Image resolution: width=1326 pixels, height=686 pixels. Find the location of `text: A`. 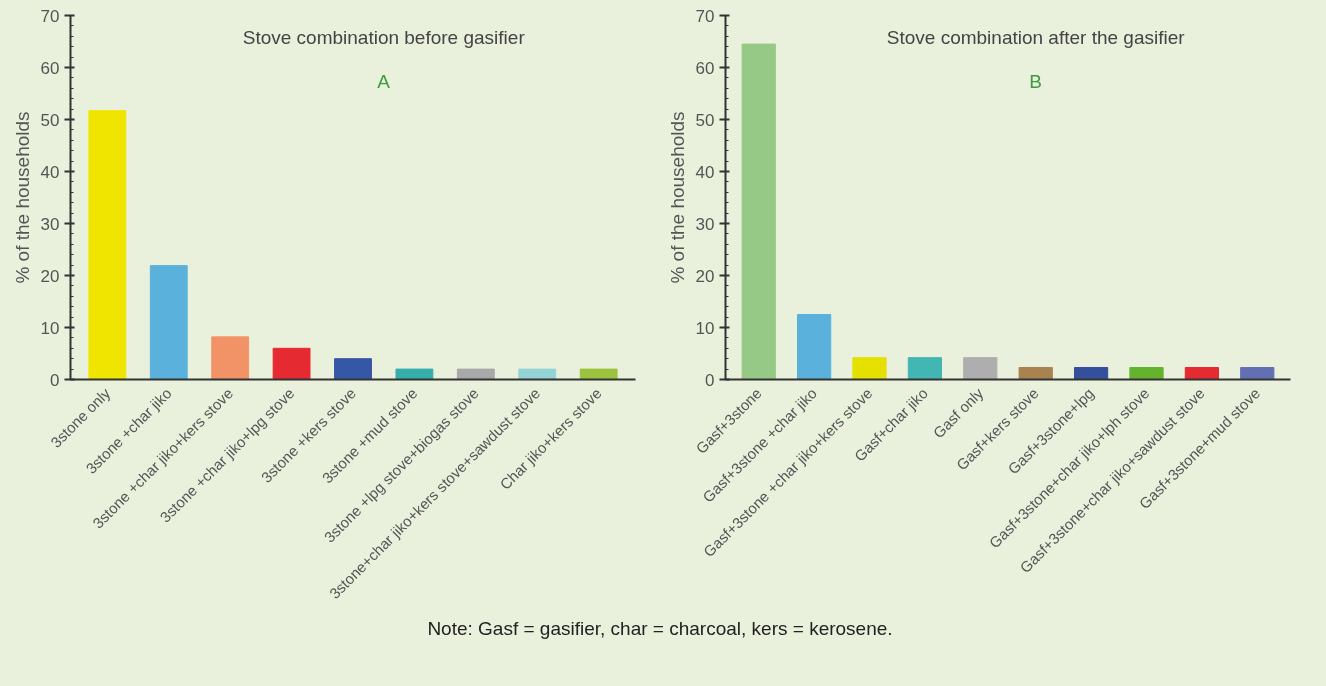

text: A is located at coordinates (384, 81).